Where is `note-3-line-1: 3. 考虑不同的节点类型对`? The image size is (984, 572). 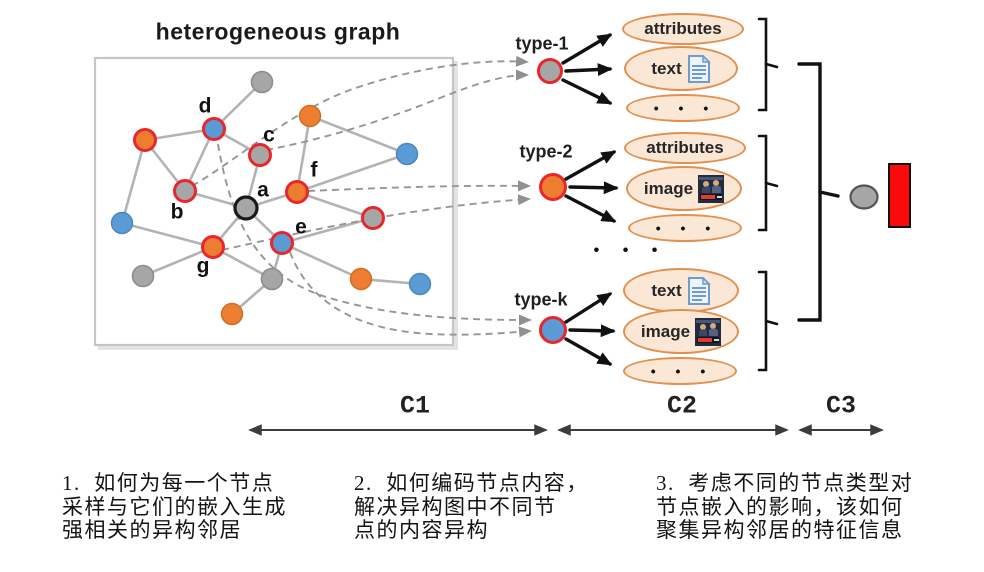 note-3-line-1: 3. 考虑不同的节点类型对 is located at coordinates (785, 483).